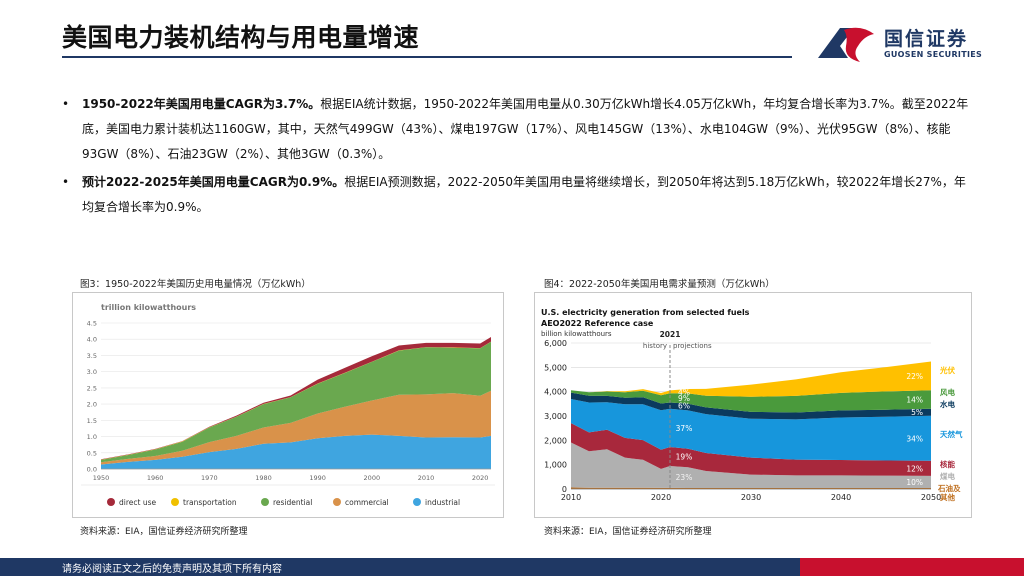 This screenshot has height=576, width=1024. What do you see at coordinates (367, 502) in the screenshot?
I see `fig3-legend-label-commercial: commercial` at bounding box center [367, 502].